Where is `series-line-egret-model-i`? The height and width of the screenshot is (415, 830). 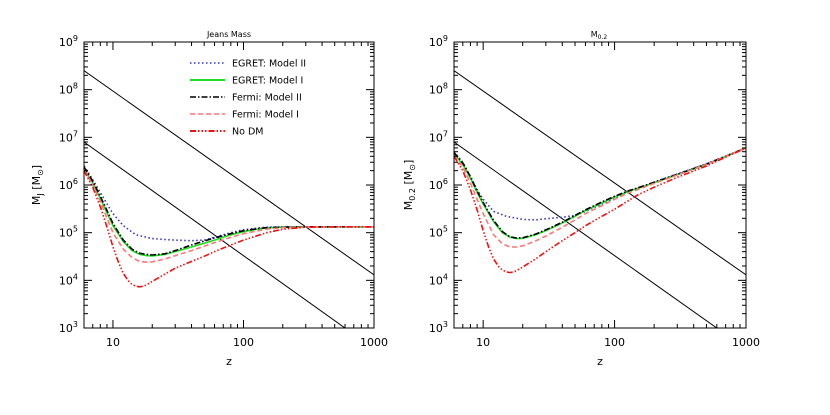 series-line-egret-model-i is located at coordinates (229, 212).